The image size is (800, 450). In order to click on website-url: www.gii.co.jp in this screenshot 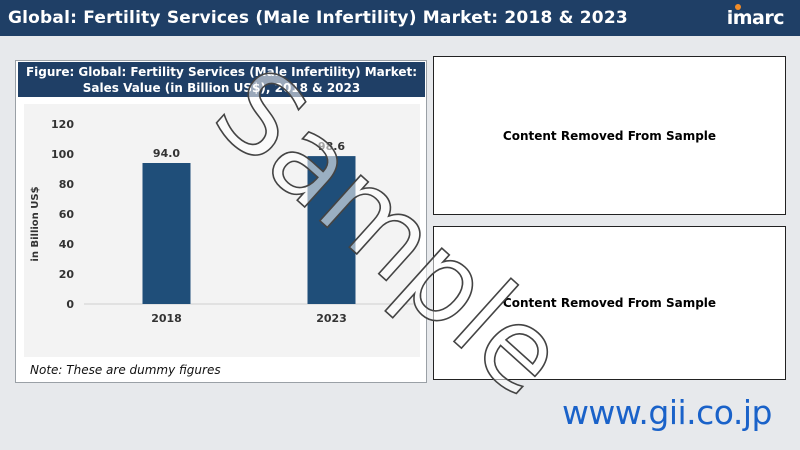, I will do `click(667, 412)`.